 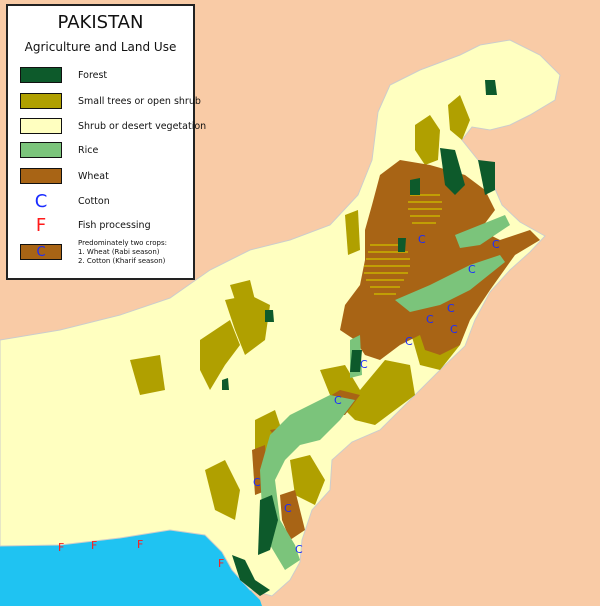 What do you see at coordinates (114, 225) in the screenshot?
I see `legend-label: Fish processing` at bounding box center [114, 225].